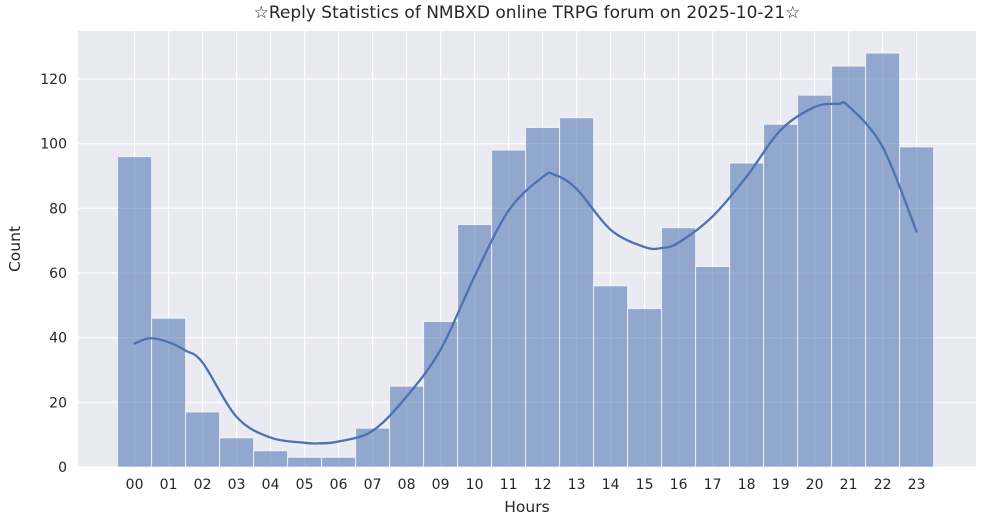 The image size is (984, 529). What do you see at coordinates (15, 249) in the screenshot?
I see `y-axis-label: Count` at bounding box center [15, 249].